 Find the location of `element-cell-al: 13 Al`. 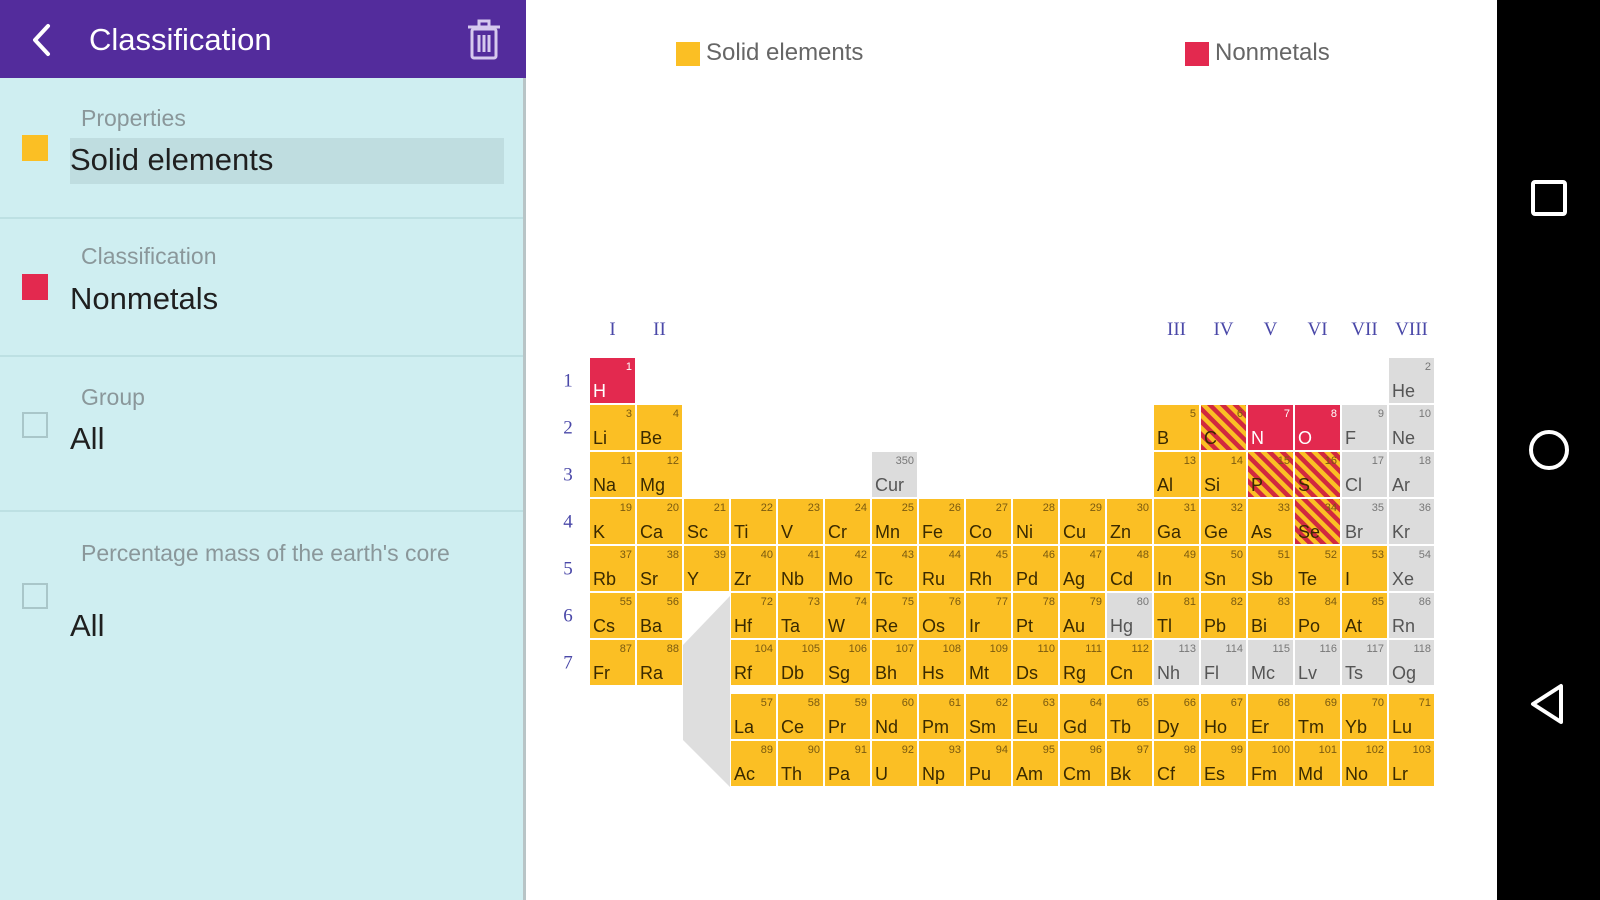

element-cell-al: 13 Al is located at coordinates (1176, 474).